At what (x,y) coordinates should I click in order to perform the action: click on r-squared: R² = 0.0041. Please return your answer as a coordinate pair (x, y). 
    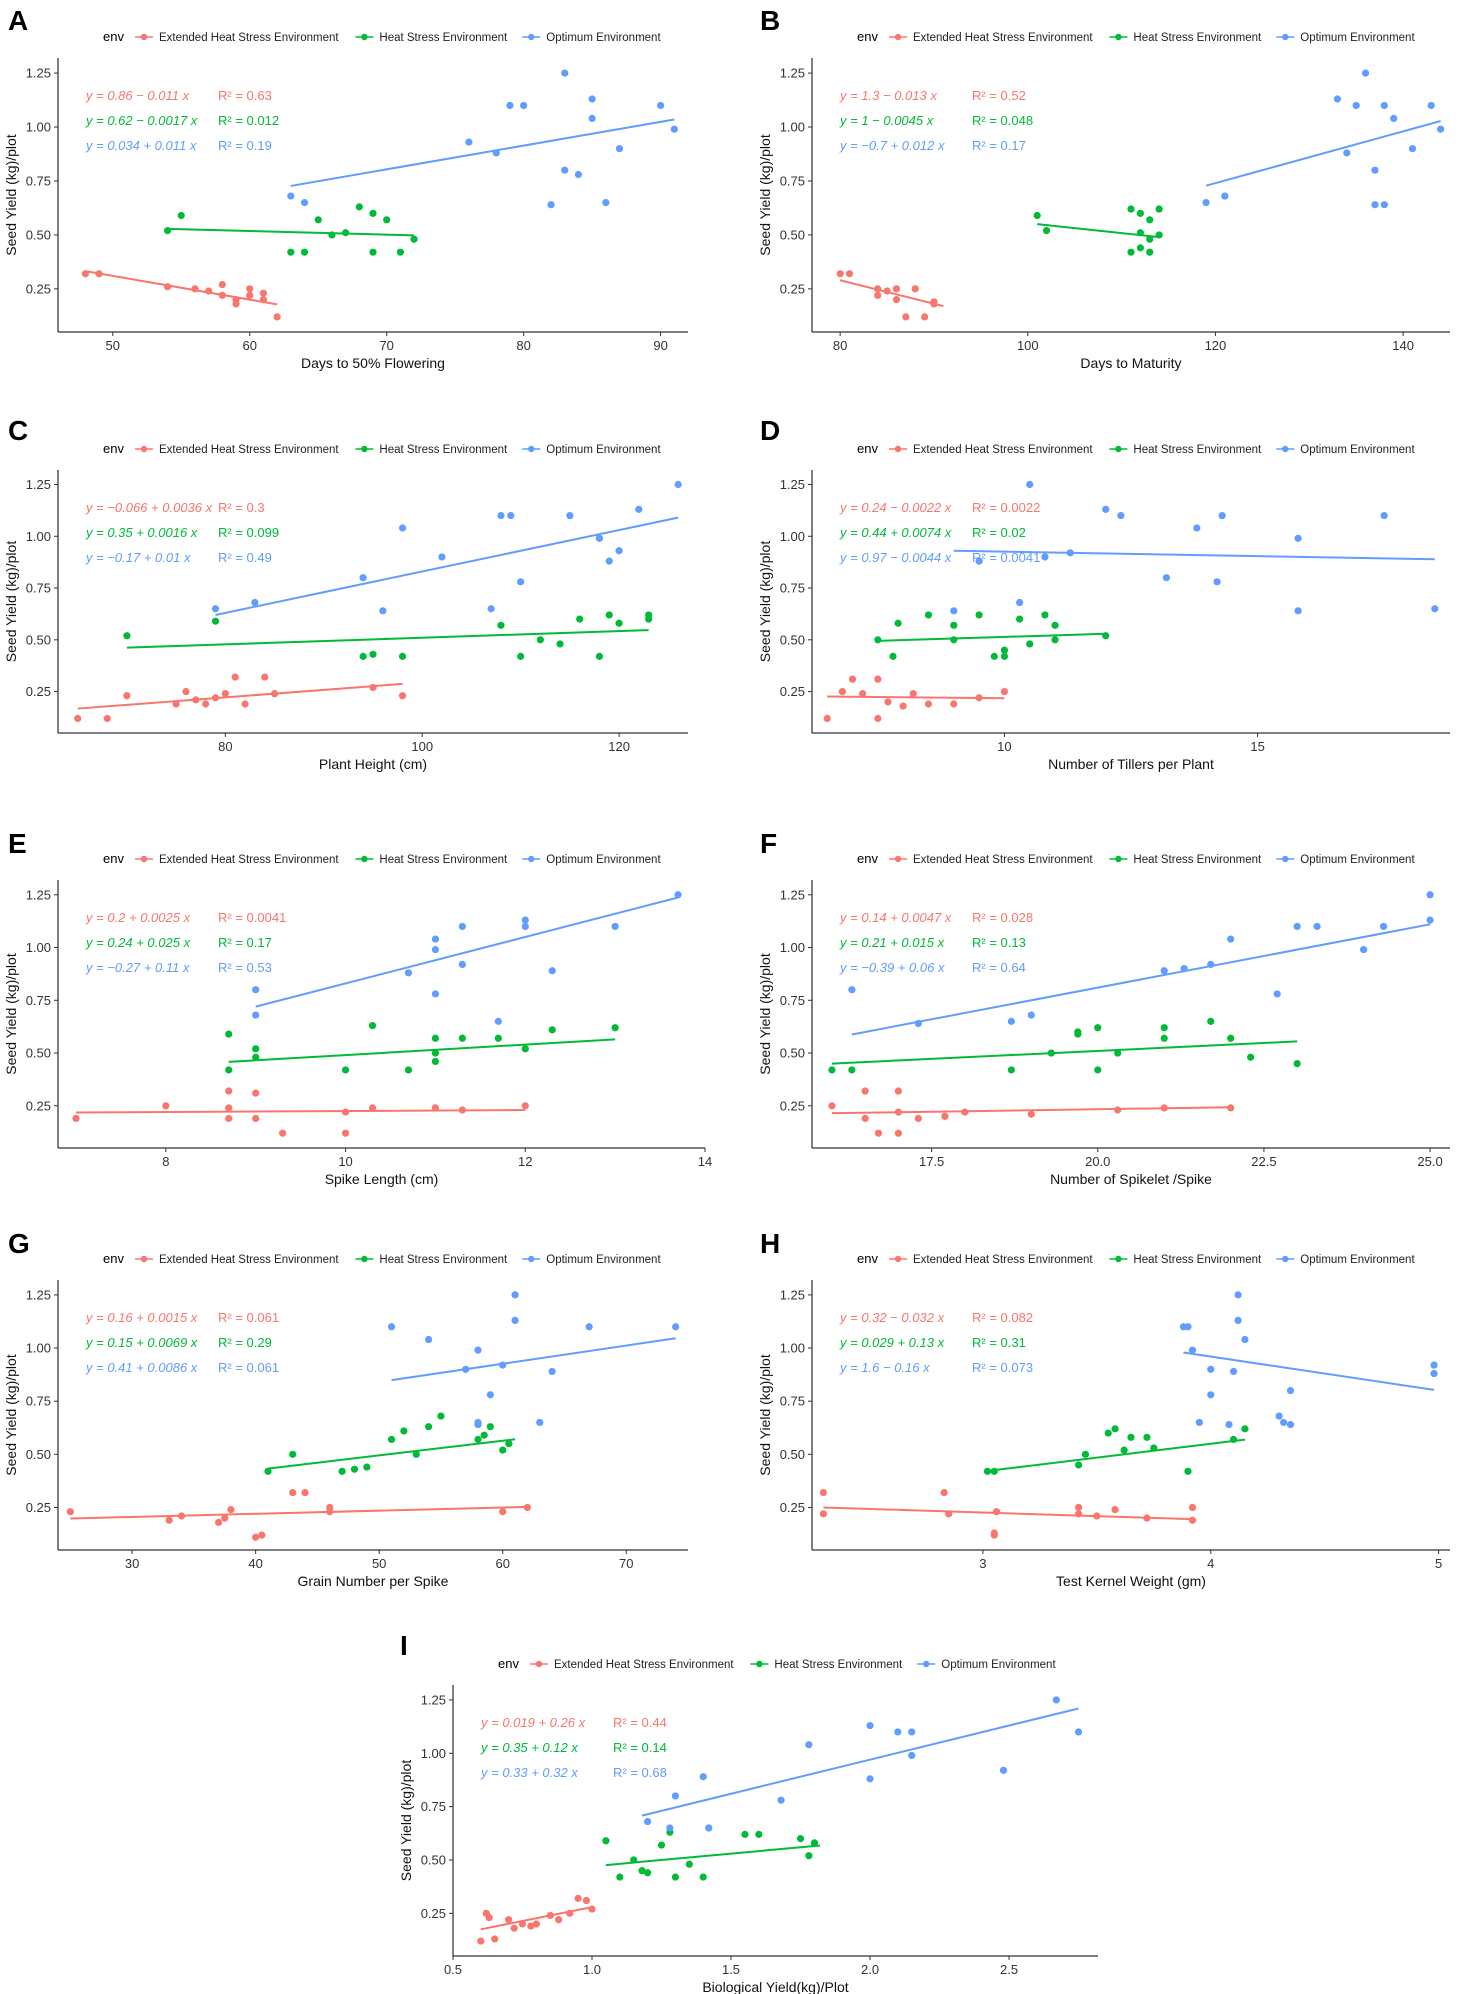
    Looking at the image, I should click on (1006, 557).